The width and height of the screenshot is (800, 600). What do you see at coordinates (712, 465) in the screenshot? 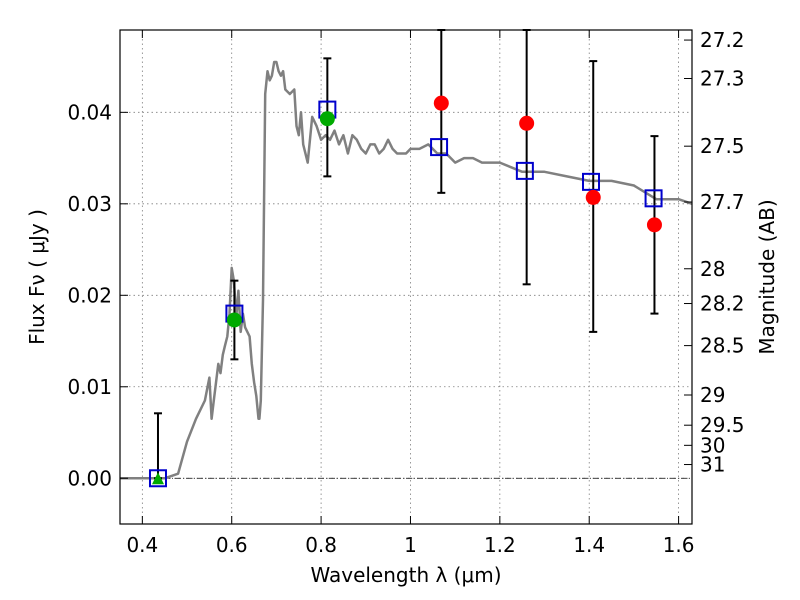
I see `mag-tick-label: 31` at bounding box center [712, 465].